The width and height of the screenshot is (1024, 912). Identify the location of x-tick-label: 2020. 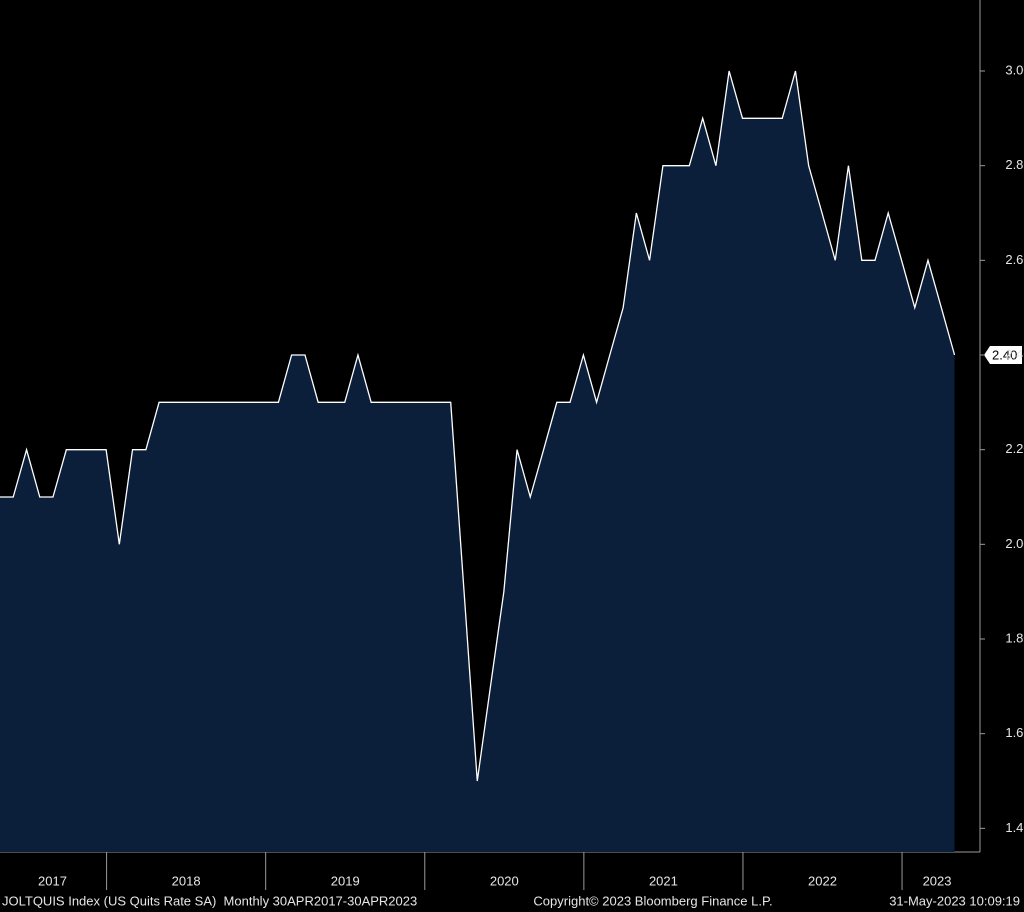
(504, 880).